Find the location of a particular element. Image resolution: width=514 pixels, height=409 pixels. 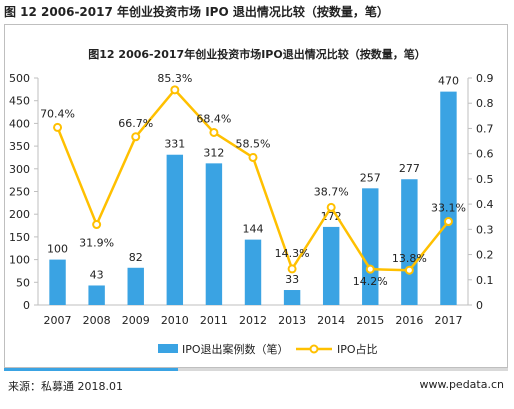

figure-label: 图 12 2006-2017 年创业投资市场 IPO 退出情况比较（按数量，笔） is located at coordinates (196, 12).